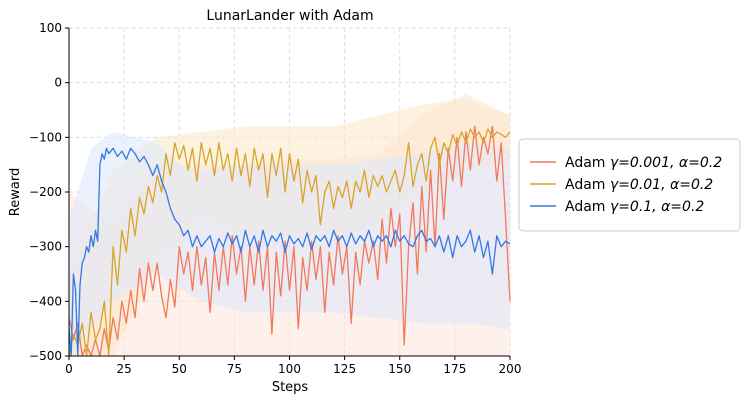 This screenshot has height=404, width=747. Describe the element at coordinates (399, 369) in the screenshot. I see `x-tick-label: 150` at that location.